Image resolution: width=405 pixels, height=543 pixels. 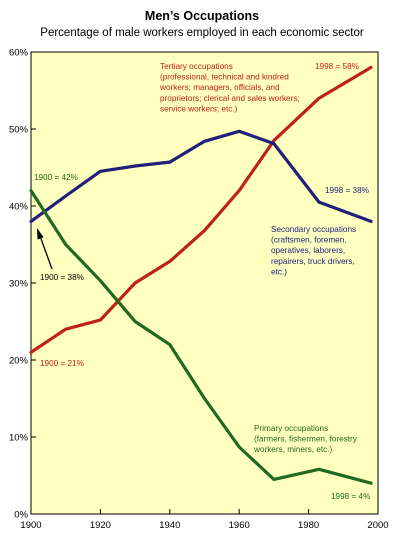 I want to click on y-tick-label: 10%, so click(x=19, y=438).